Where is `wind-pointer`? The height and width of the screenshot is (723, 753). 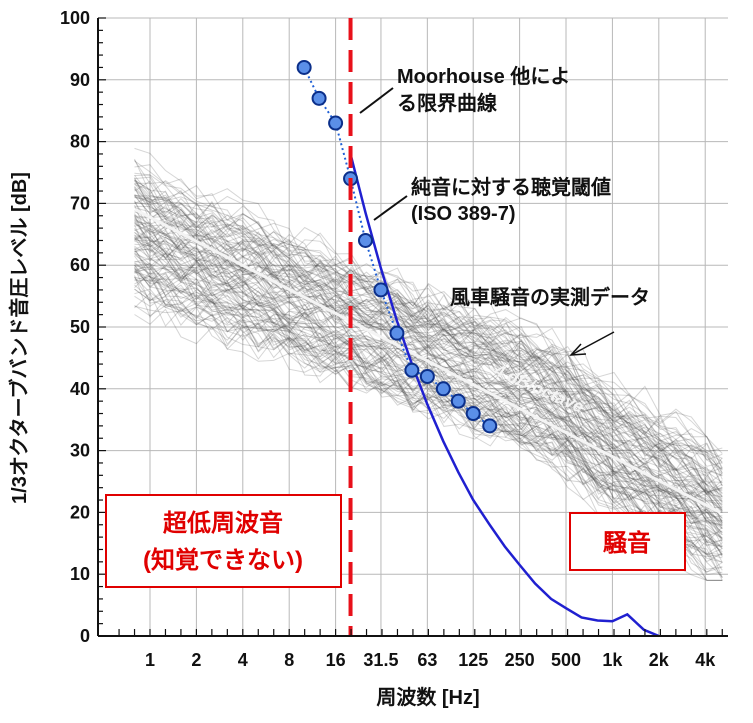
wind-pointer is located at coordinates (593, 343).